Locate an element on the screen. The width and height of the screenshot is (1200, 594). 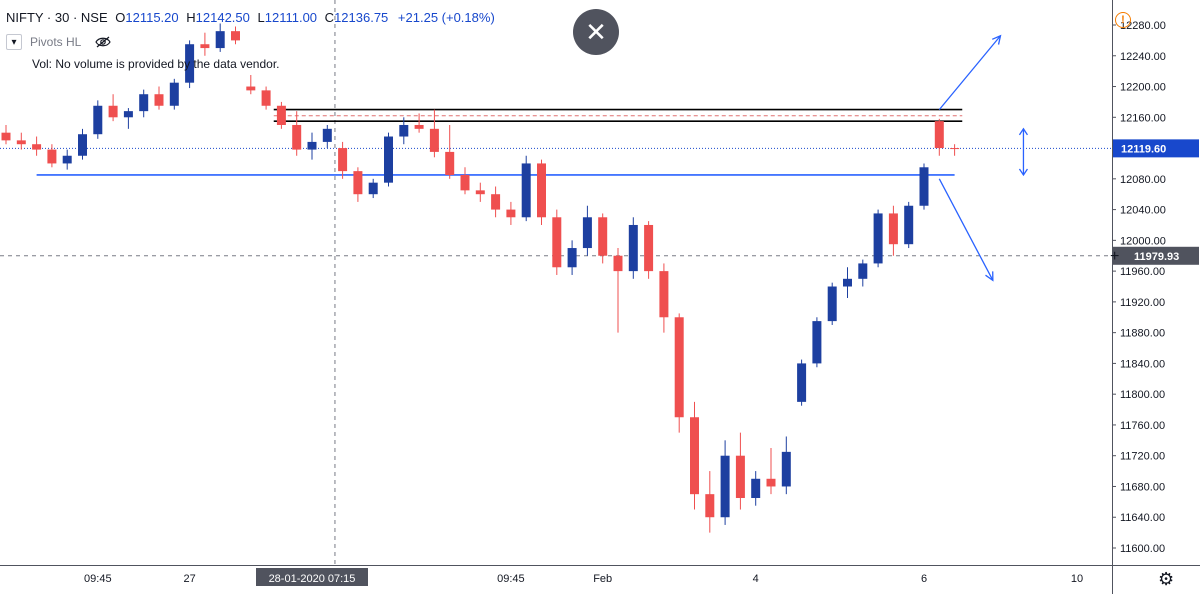
time-tick-label: 10 is located at coordinates (1077, 579).